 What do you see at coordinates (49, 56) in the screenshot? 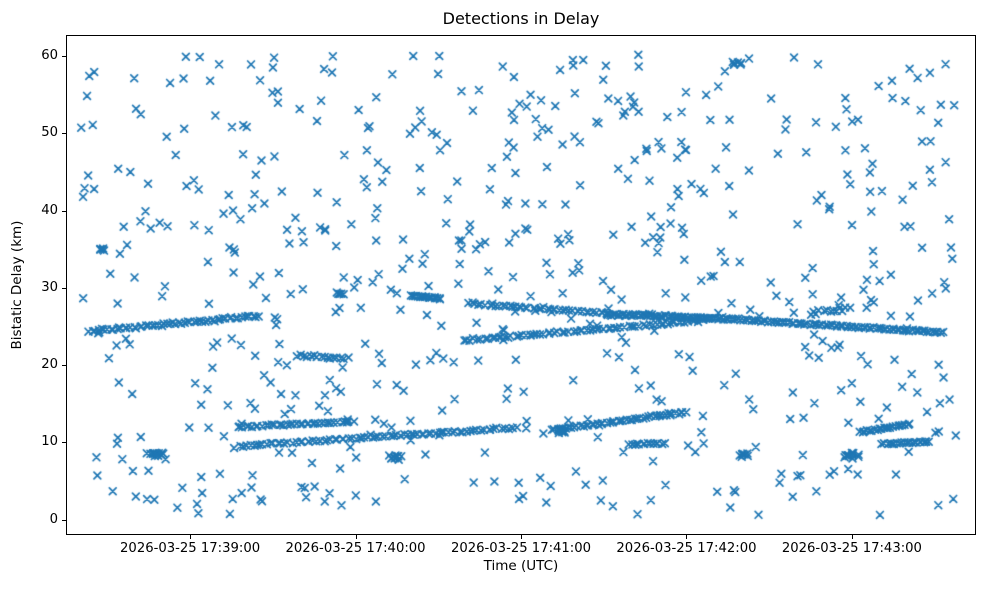
I see `y-tick-label: 60` at bounding box center [49, 56].